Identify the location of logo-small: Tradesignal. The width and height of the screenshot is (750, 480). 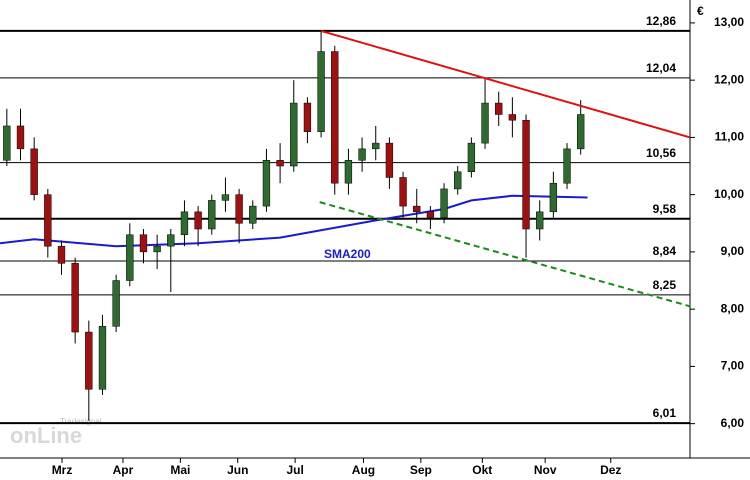
(81, 421).